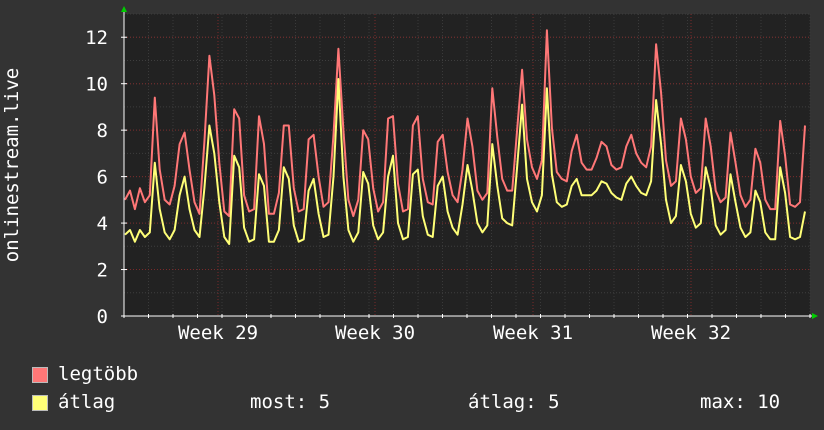  I want to click on x-tick-labels: Week 29 Week 30 Week 31 Week 32, so click(454, 333).